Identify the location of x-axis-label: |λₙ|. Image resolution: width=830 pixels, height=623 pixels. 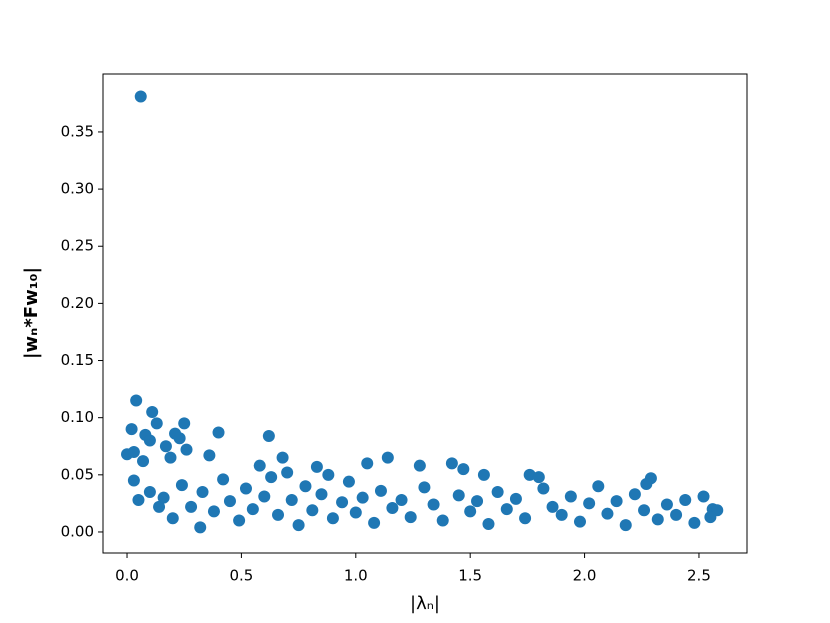
(425, 603).